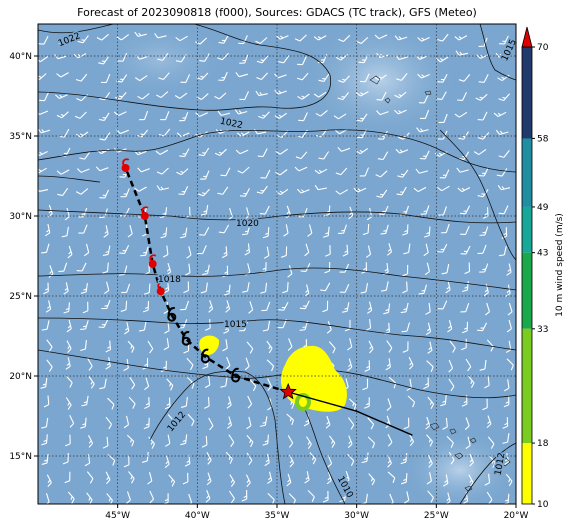 The width and height of the screenshot is (575, 528). What do you see at coordinates (535, 268) in the screenshot?
I see `colorbar: 70 58 49 43 33 18 10` at bounding box center [535, 268].